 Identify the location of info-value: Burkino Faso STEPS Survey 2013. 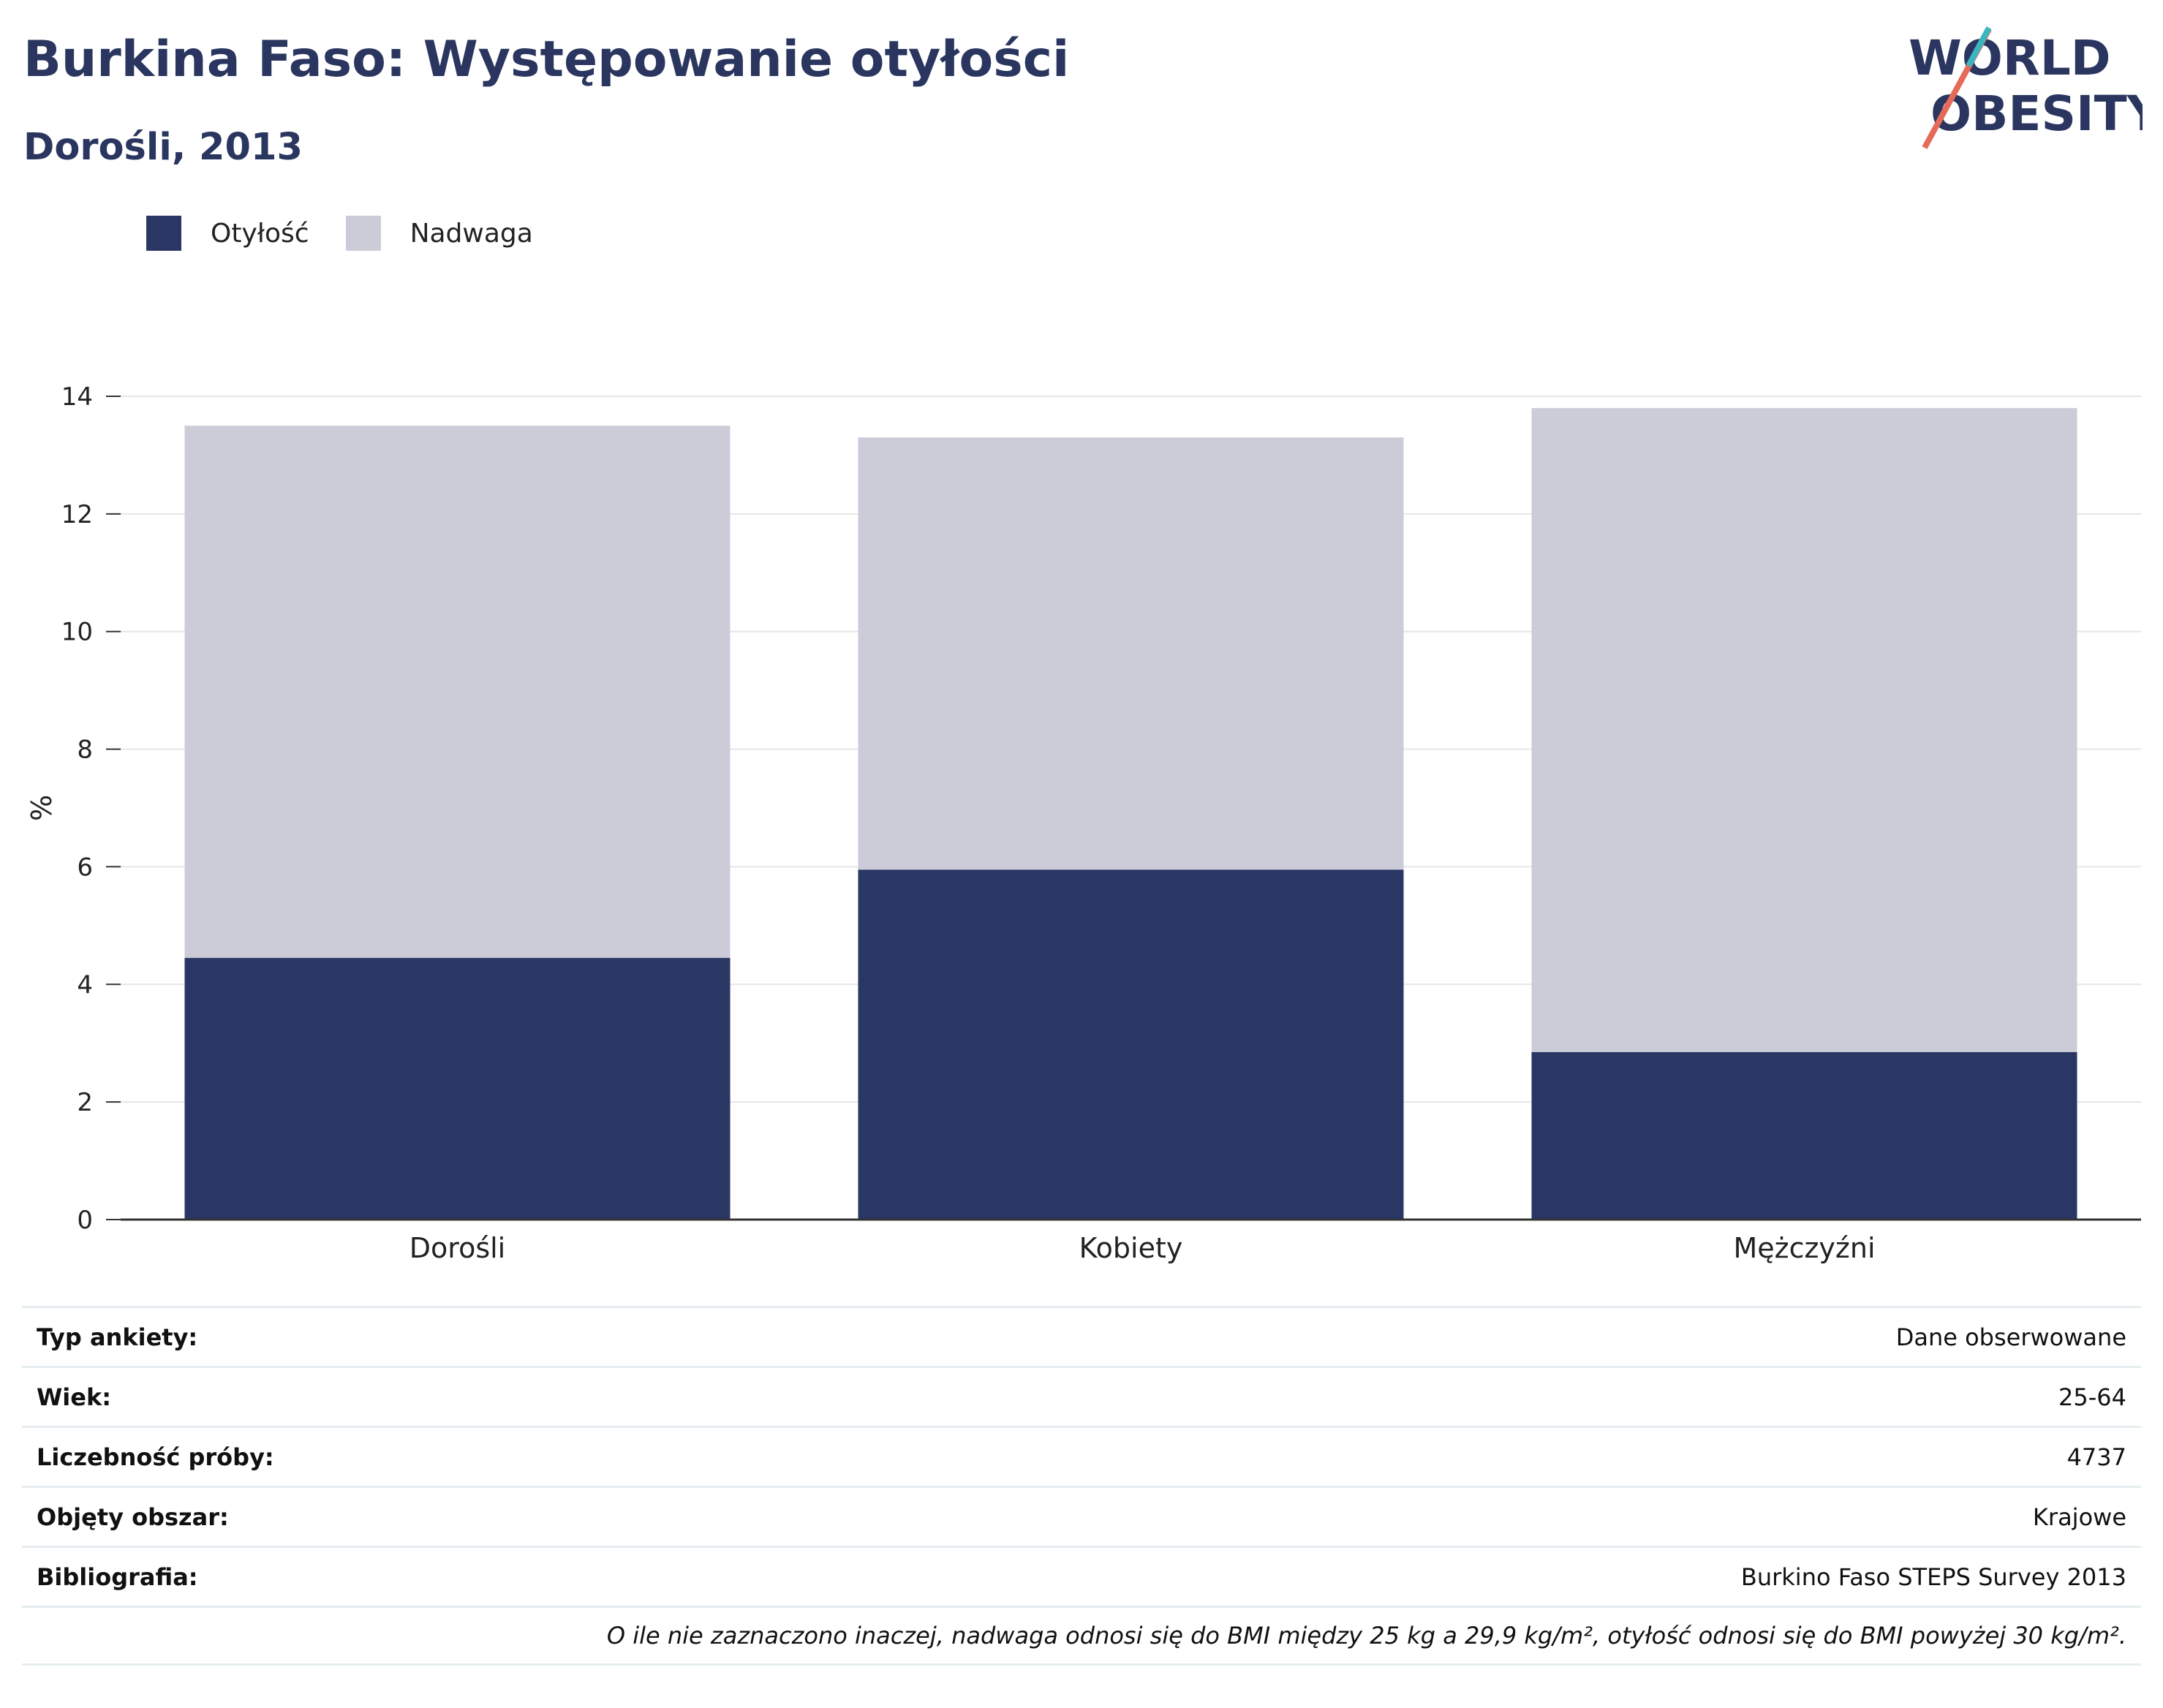
(1933, 1576).